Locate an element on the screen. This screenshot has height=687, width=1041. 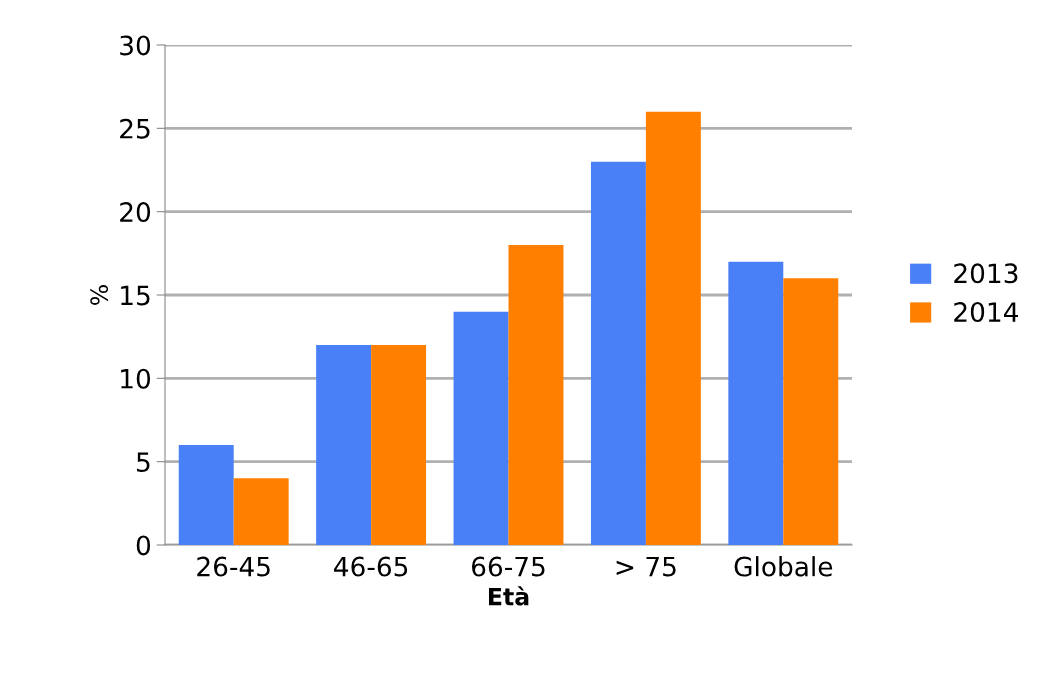
x-axis-title: Età is located at coordinates (508, 596).